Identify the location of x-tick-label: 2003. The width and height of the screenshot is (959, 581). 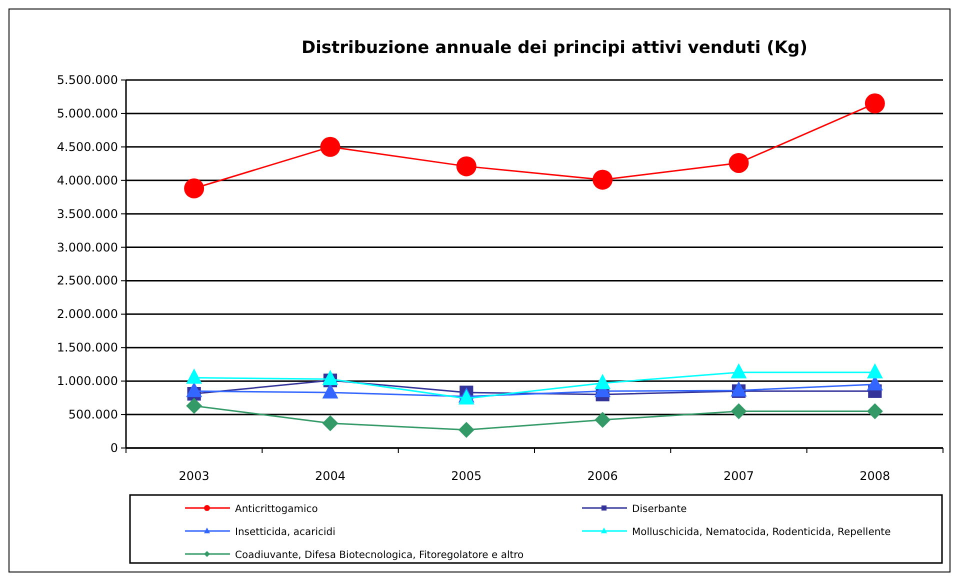
(194, 476).